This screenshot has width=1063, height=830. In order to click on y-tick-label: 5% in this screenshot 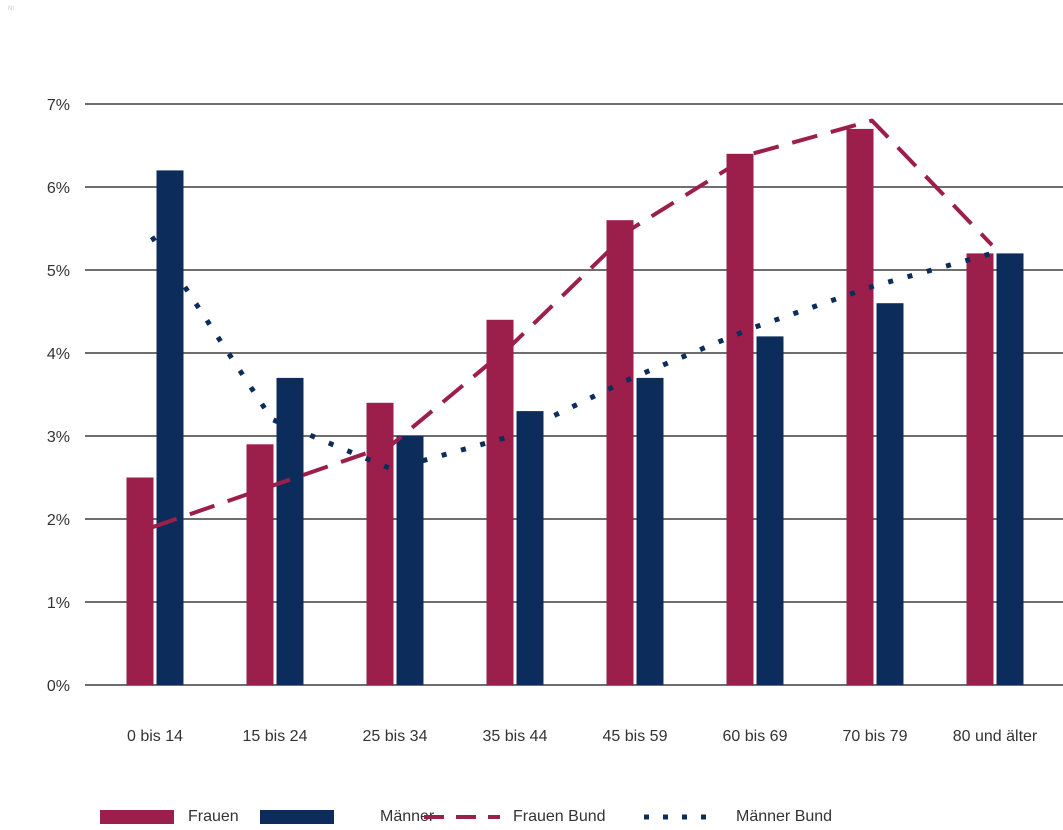, I will do `click(58, 271)`.